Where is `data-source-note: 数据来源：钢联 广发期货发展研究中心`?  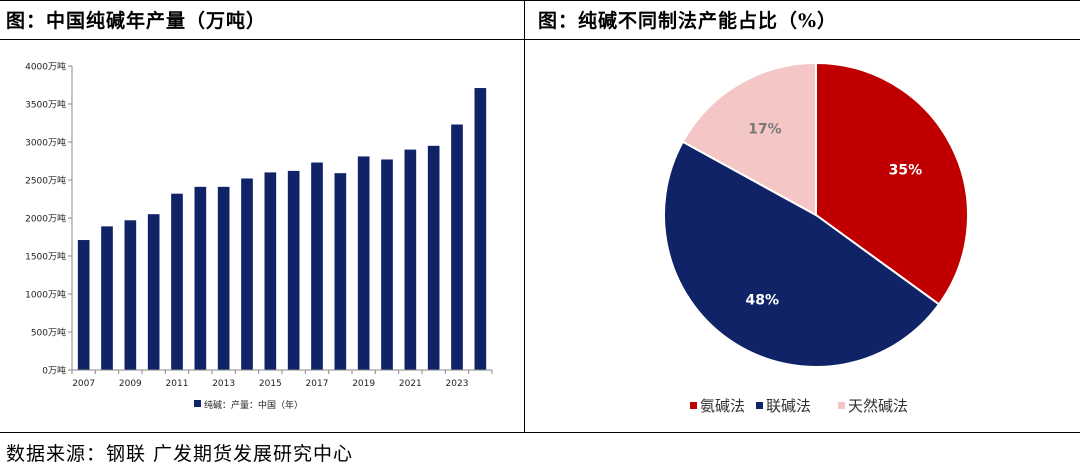 data-source-note: 数据来源：钢联 广发期货发展研究中心 is located at coordinates (180, 454).